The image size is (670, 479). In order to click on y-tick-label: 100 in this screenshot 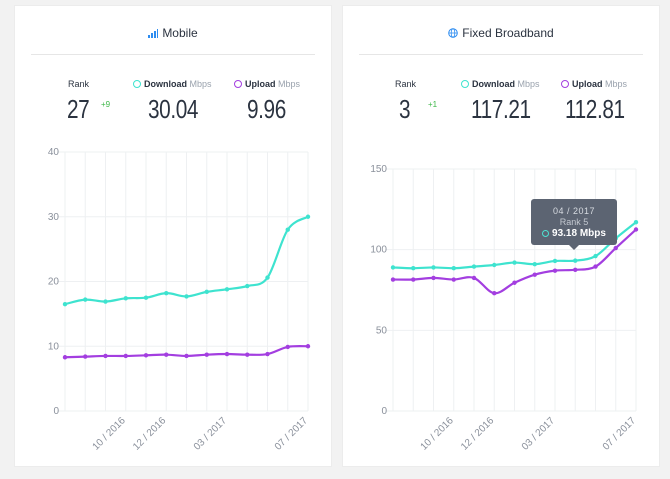, I will do `click(378, 250)`.